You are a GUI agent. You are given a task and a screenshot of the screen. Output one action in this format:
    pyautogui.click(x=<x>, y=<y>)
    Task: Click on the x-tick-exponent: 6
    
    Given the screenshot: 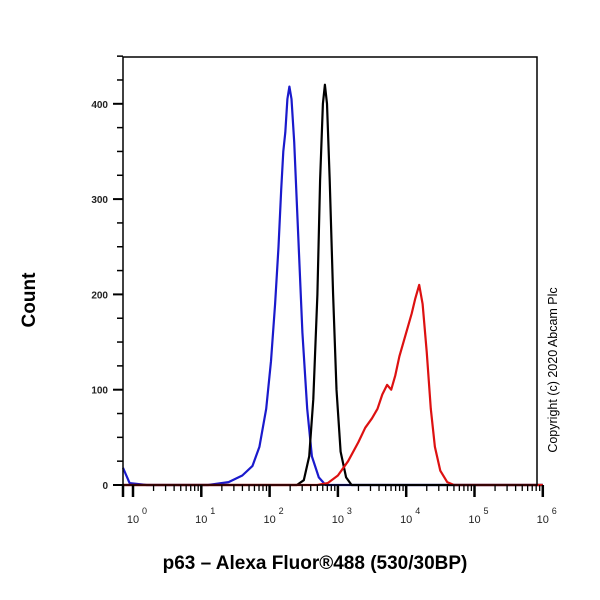 What is the action you would take?
    pyautogui.click(x=554, y=511)
    